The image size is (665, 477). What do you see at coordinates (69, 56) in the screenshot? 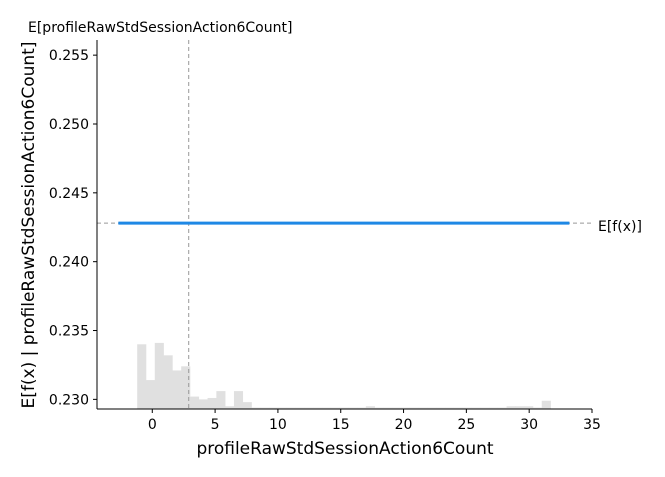
I see `y-tick-label: 0.255` at bounding box center [69, 56].